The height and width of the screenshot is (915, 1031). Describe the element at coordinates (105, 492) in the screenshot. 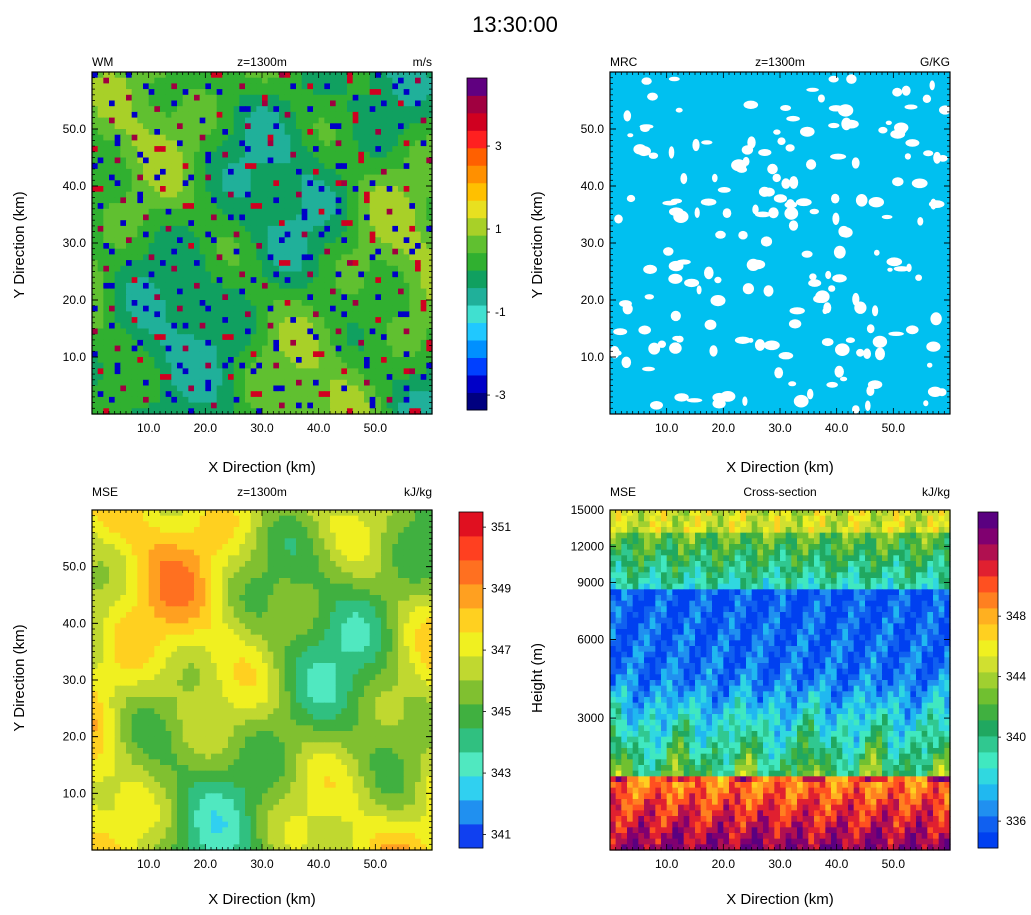

I see `panel-mse-variable: MSE` at that location.